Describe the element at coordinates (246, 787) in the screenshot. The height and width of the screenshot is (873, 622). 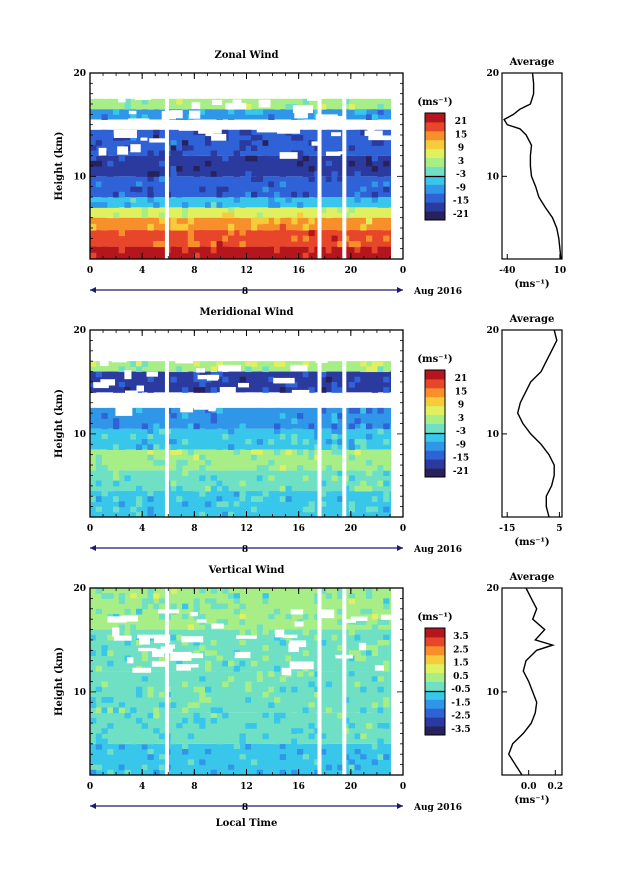
I see `x-tick-label: 12` at that location.